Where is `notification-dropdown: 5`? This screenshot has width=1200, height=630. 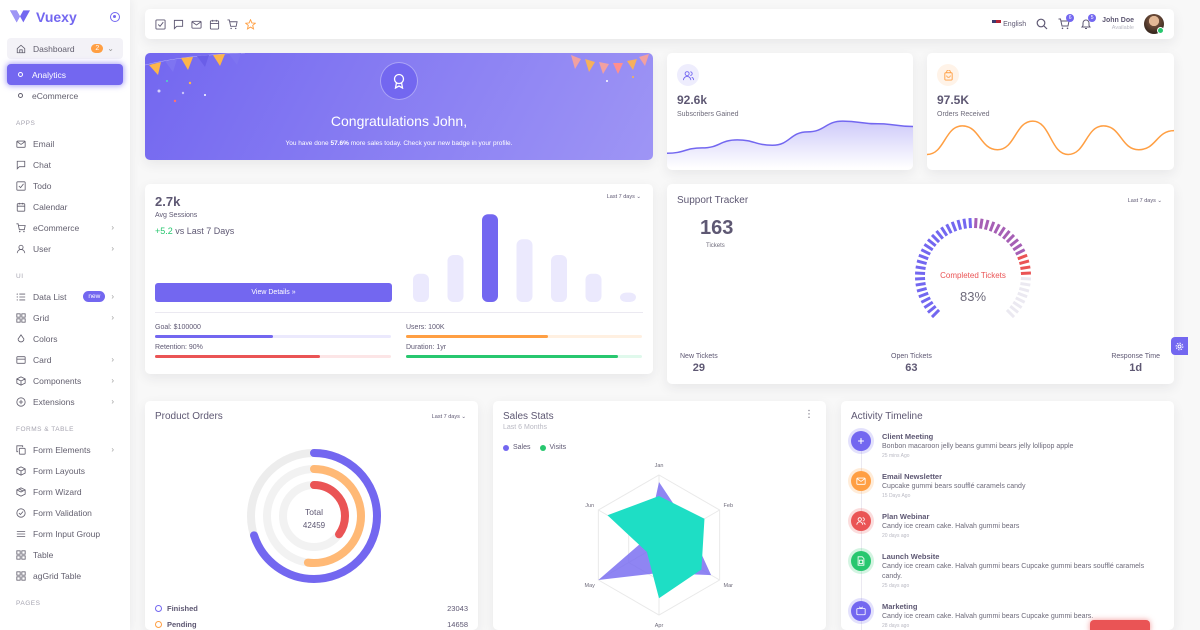
notification-dropdown: 5 is located at coordinates (1088, 22).